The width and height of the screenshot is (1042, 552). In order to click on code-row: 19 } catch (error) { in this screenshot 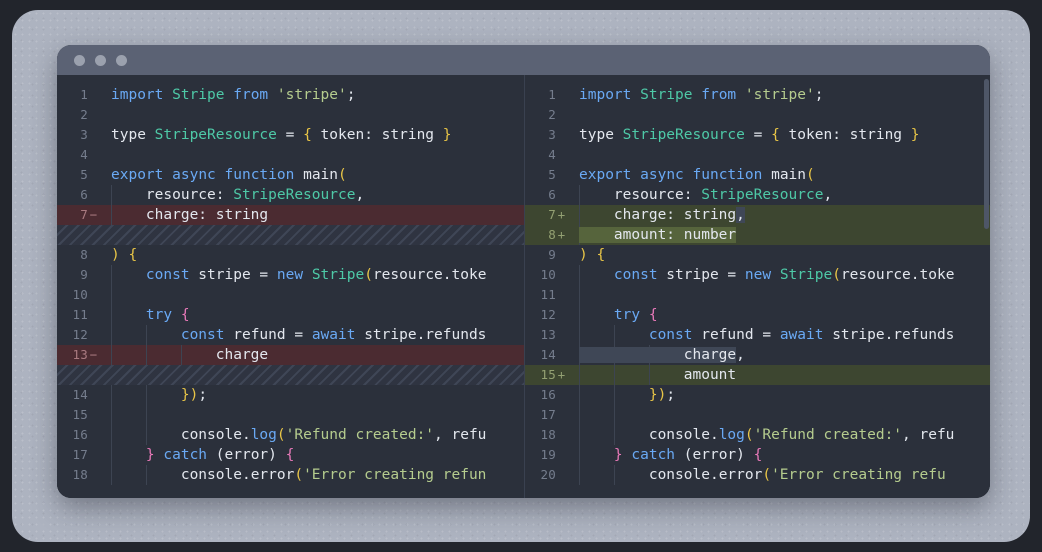, I will do `click(757, 455)`.